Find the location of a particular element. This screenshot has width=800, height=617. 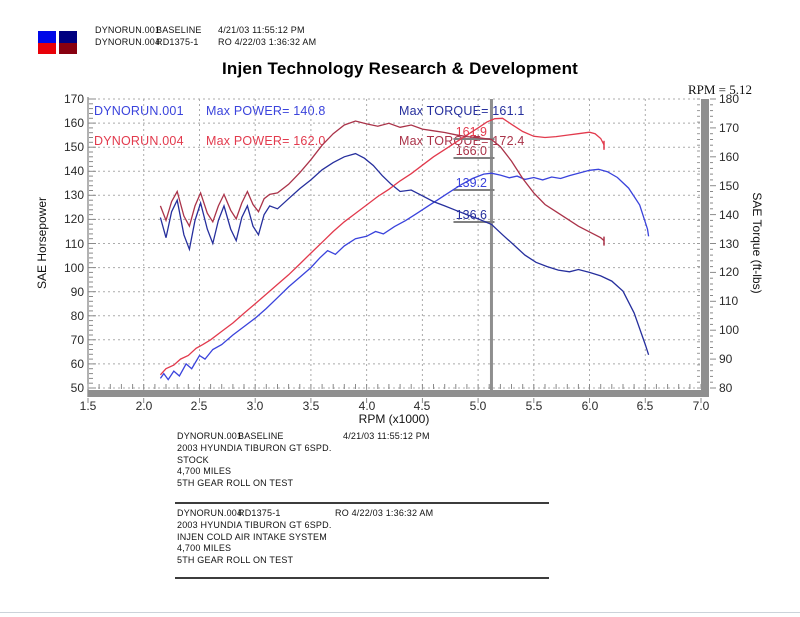

x-axis-tick-label: 3.0 is located at coordinates (255, 406).